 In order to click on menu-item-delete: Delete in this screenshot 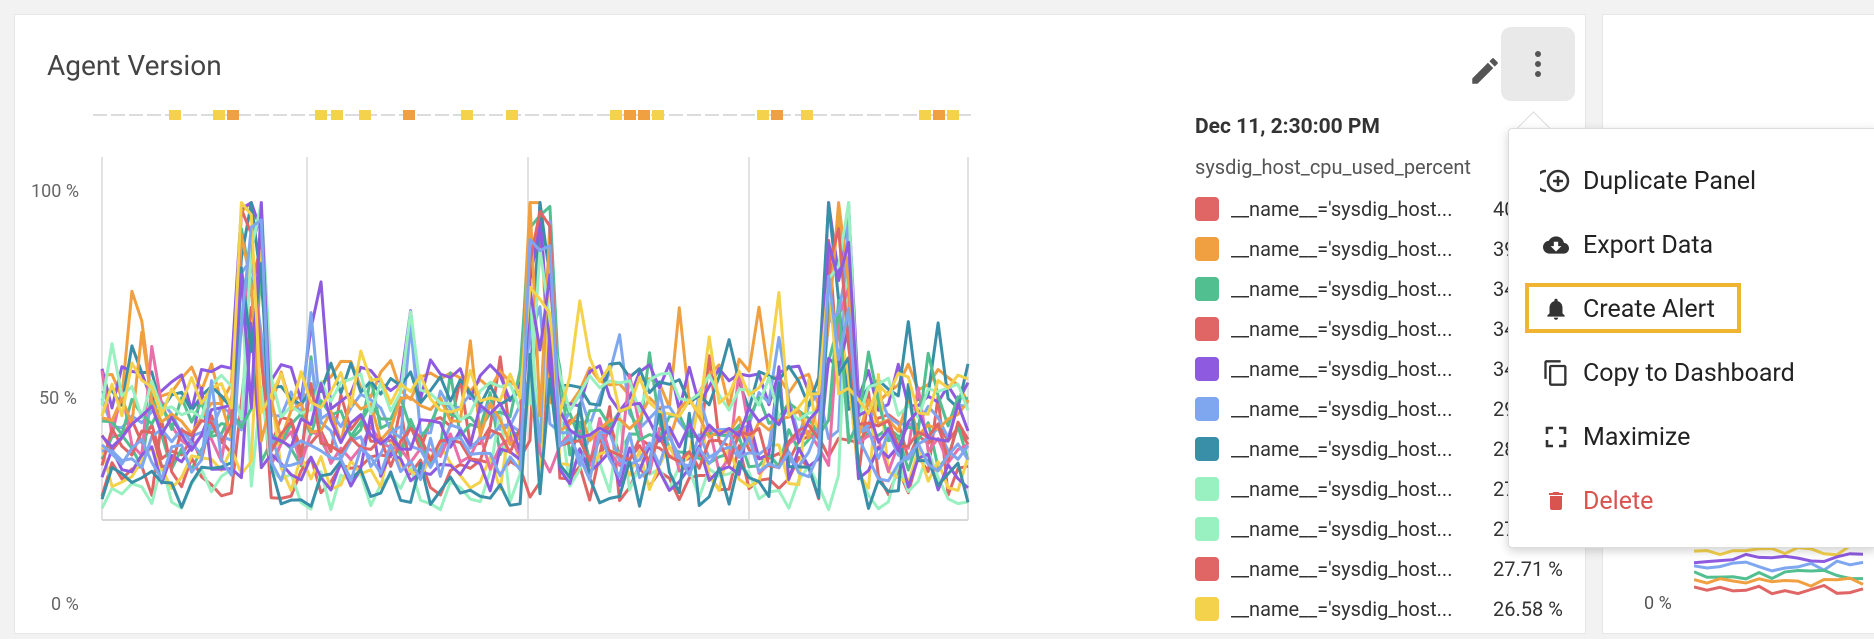, I will do `click(1596, 501)`.